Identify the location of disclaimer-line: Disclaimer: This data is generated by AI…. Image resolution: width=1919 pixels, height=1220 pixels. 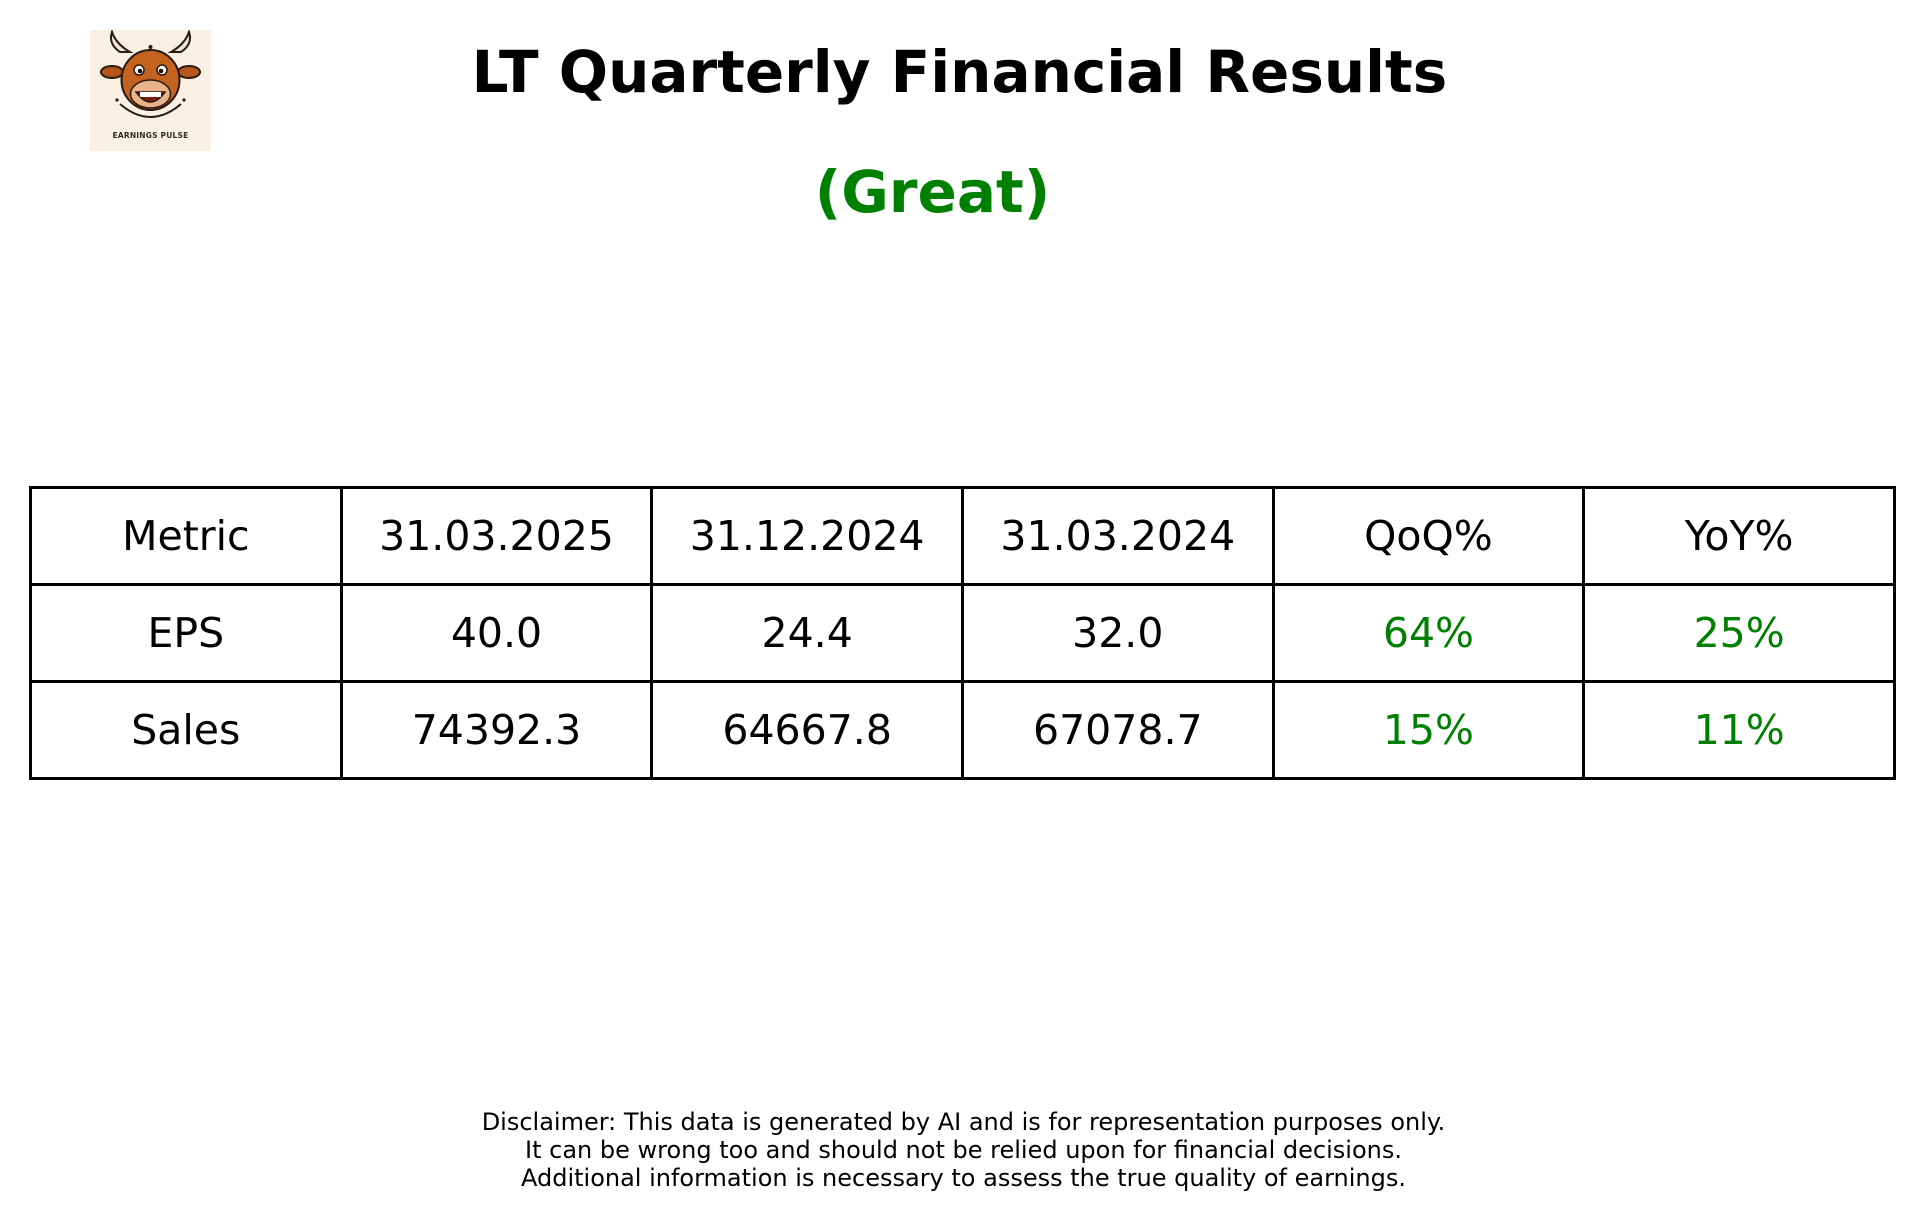
(963, 1122).